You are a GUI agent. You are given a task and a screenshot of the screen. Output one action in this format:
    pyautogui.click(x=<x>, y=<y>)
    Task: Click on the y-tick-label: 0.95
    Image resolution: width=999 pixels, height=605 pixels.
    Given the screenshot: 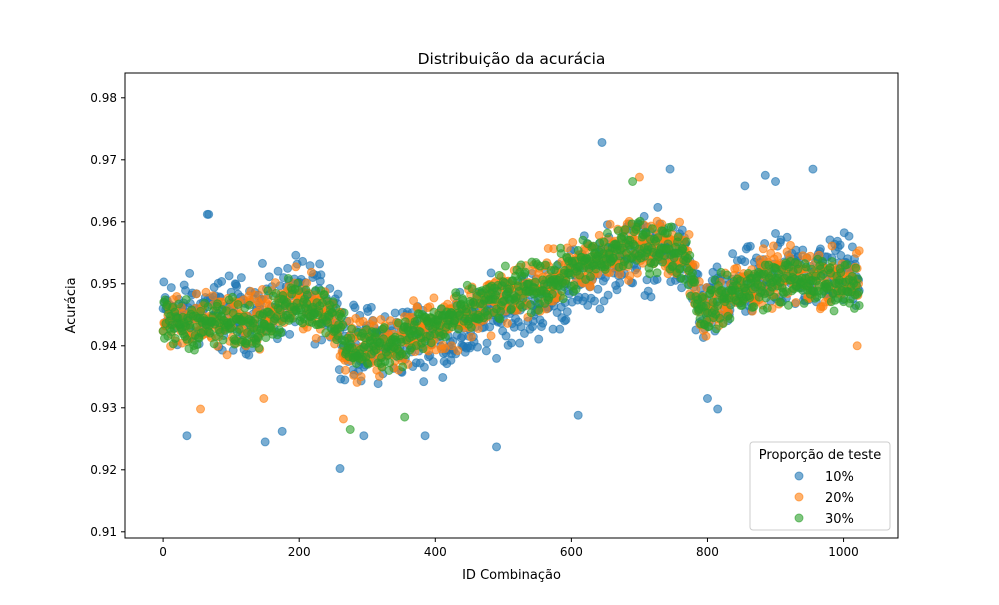 What is the action you would take?
    pyautogui.click(x=103, y=284)
    